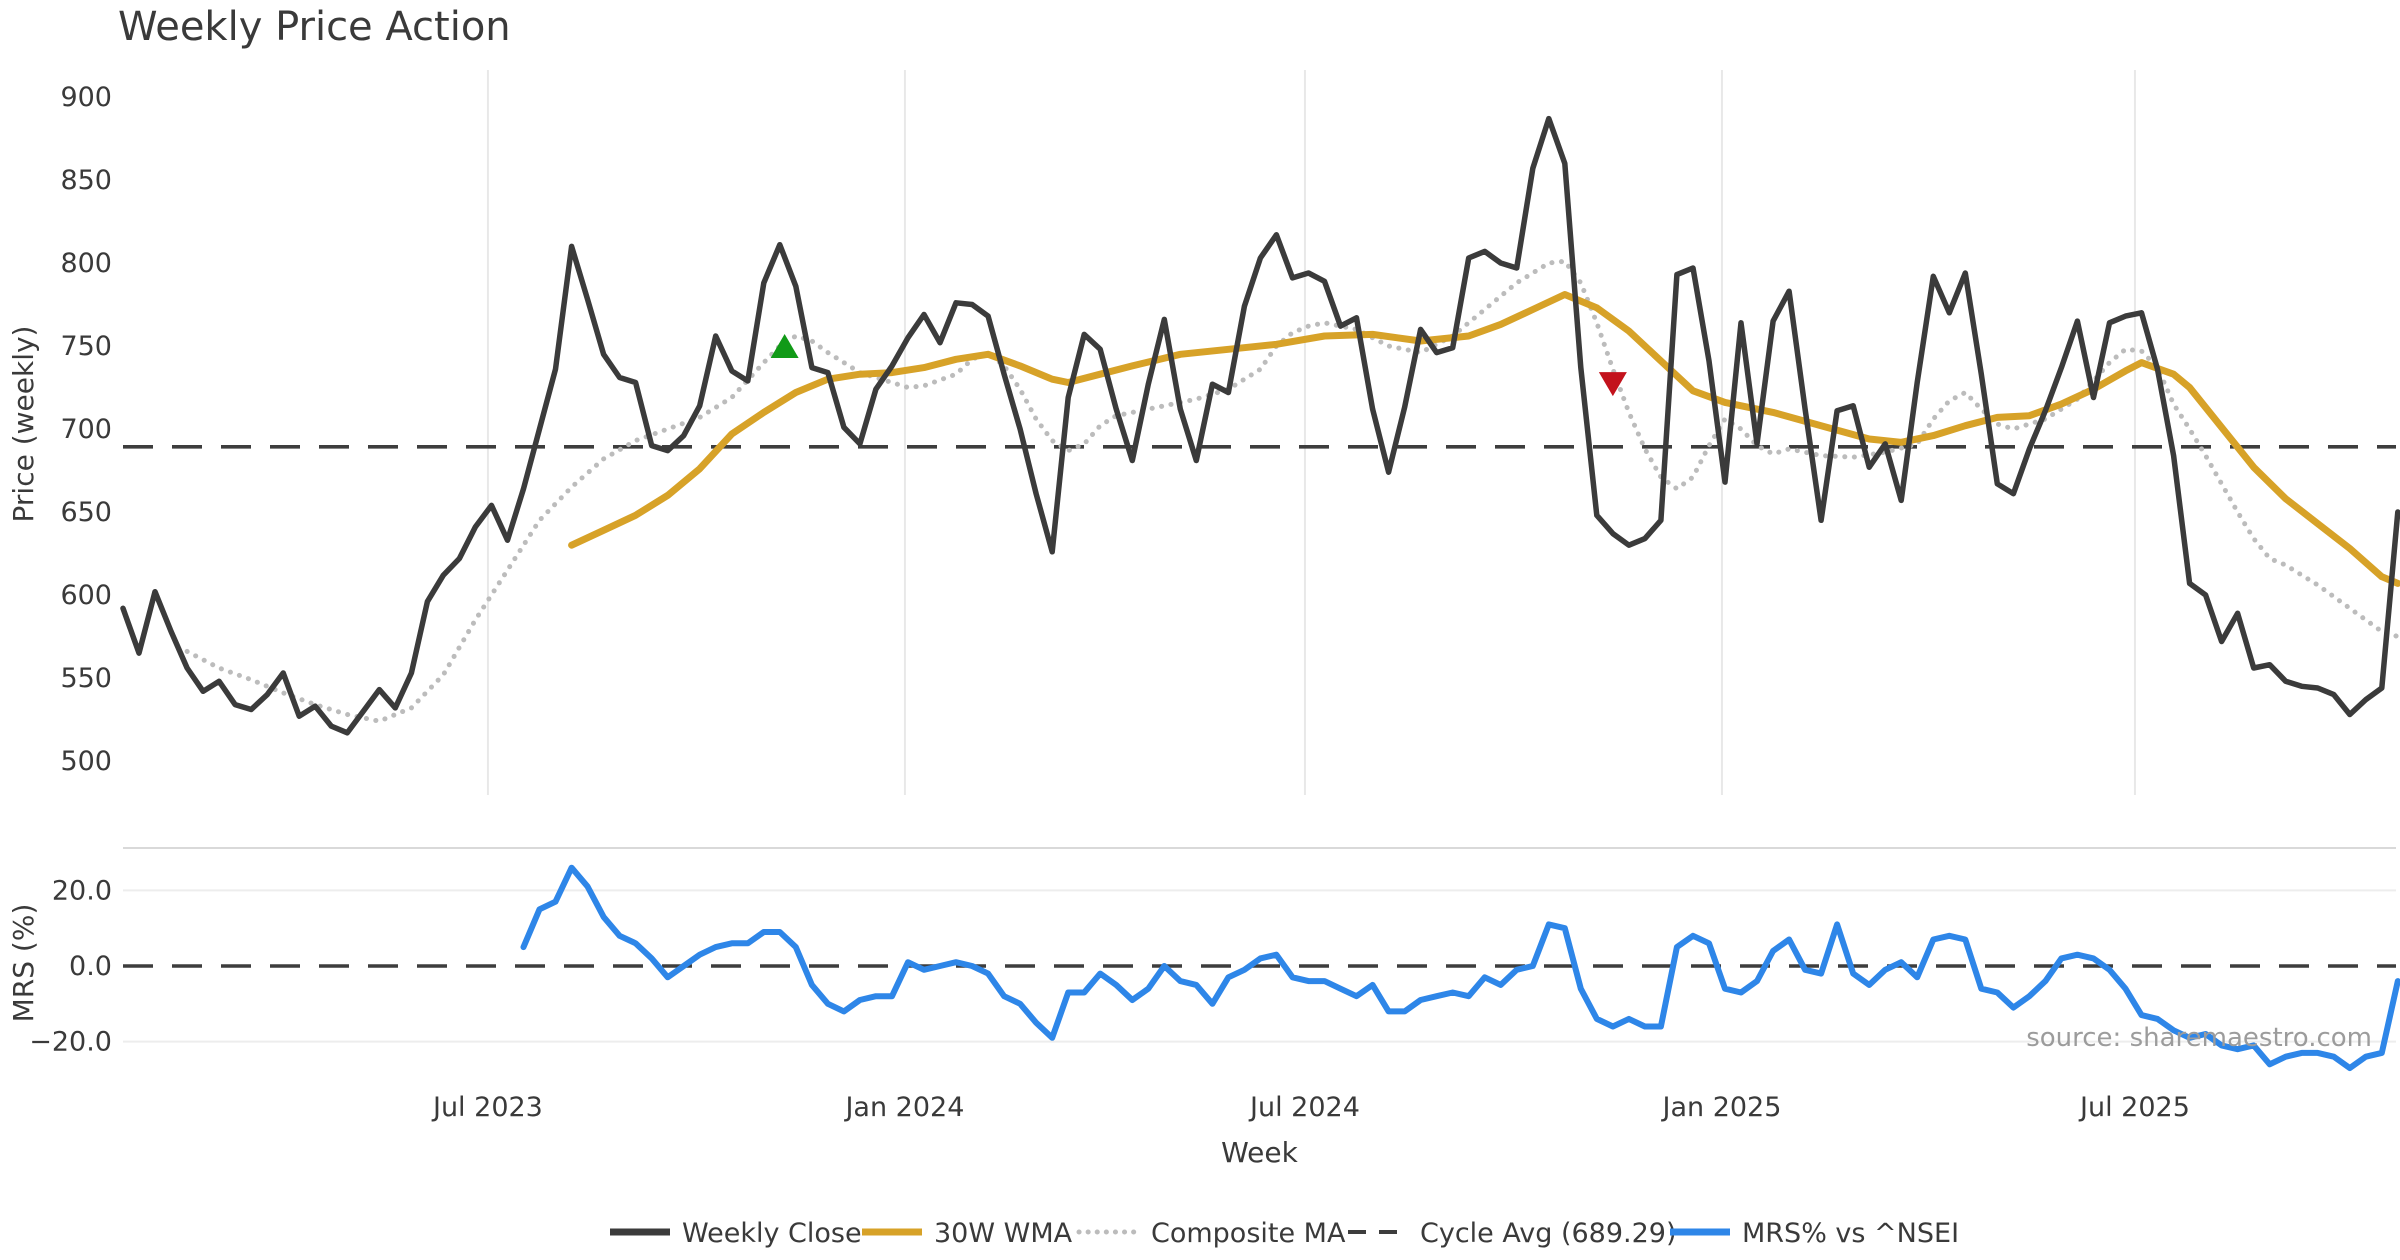 The width and height of the screenshot is (2400, 1260). I want to click on buy-signal-marker, so click(784, 346).